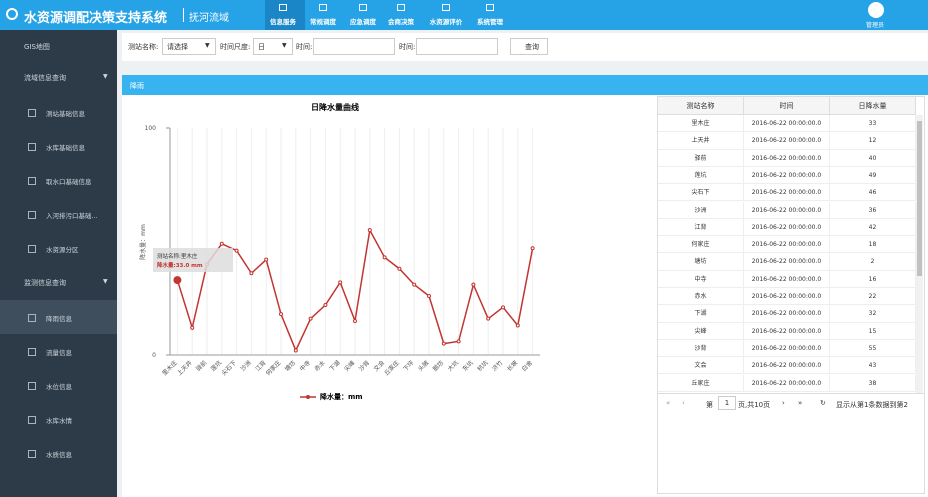  I want to click on query-button: 查询, so click(529, 46).